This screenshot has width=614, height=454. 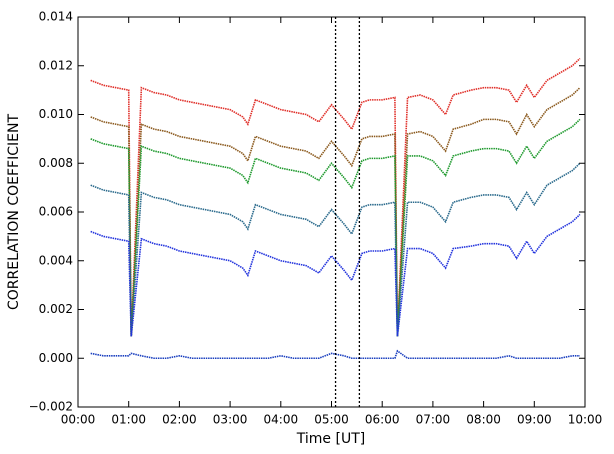 I want to click on y-tick-label: 0.000, so click(x=56, y=358).